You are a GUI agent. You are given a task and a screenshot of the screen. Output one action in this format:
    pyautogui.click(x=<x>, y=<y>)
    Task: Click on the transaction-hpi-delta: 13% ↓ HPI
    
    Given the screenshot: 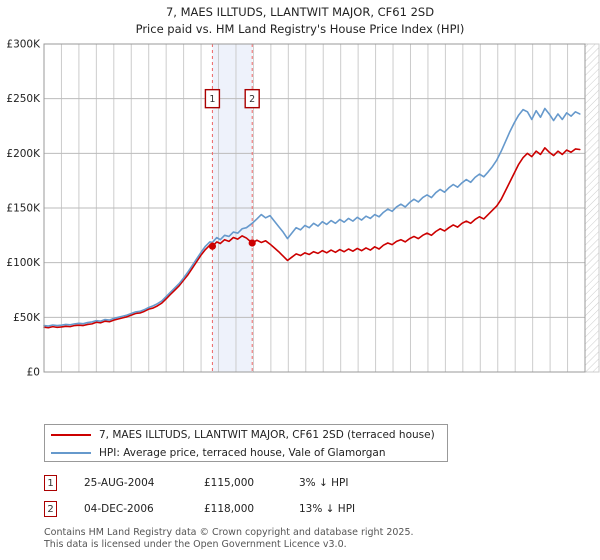 What is the action you would take?
    pyautogui.click(x=327, y=509)
    